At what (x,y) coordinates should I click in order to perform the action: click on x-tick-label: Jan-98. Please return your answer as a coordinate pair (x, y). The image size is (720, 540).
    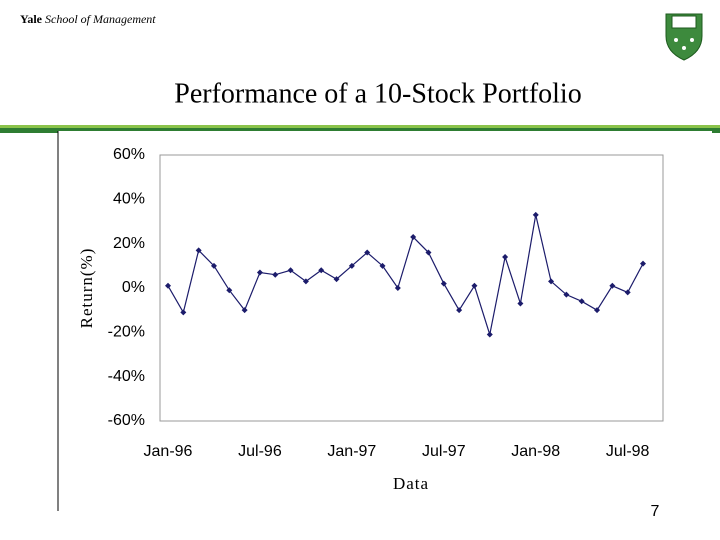
    Looking at the image, I should click on (535, 451).